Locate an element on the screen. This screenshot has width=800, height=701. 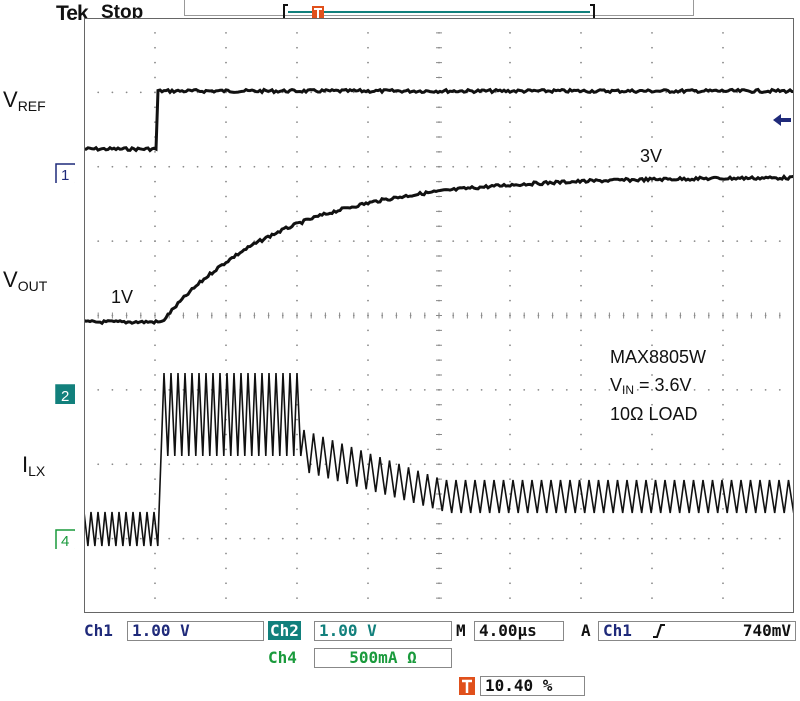
ch2-name: Ch2 is located at coordinates (284, 630).